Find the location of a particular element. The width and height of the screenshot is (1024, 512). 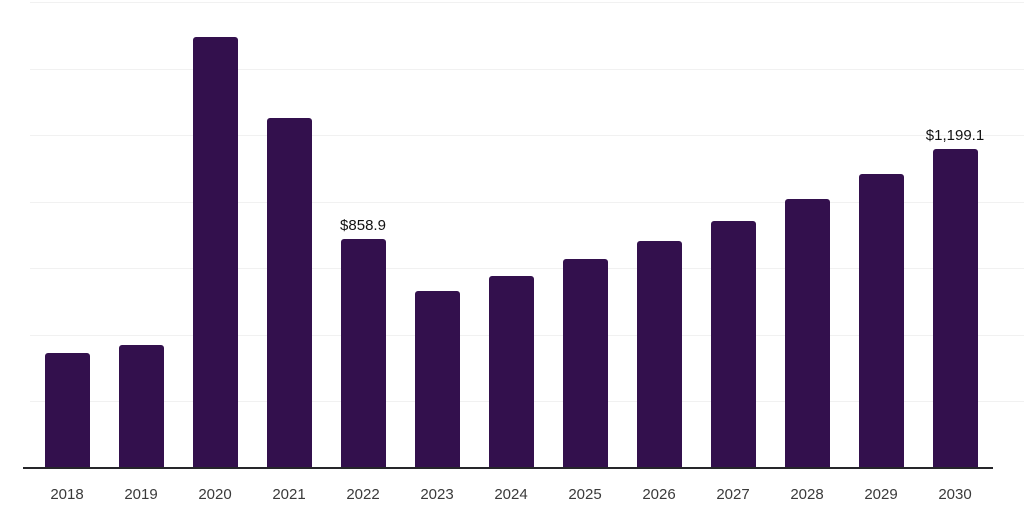

x-tick-label-2018: 2018 is located at coordinates (67, 494).